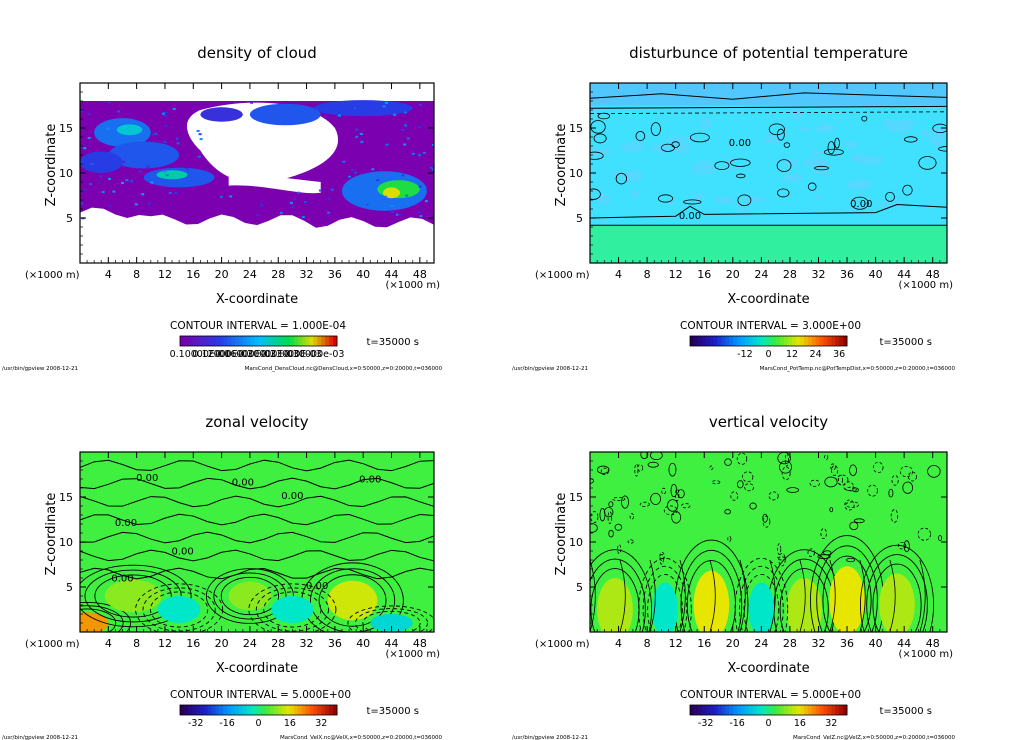  I want to click on colorbar-tick-label: 0.23000E-03, so click(291, 354).